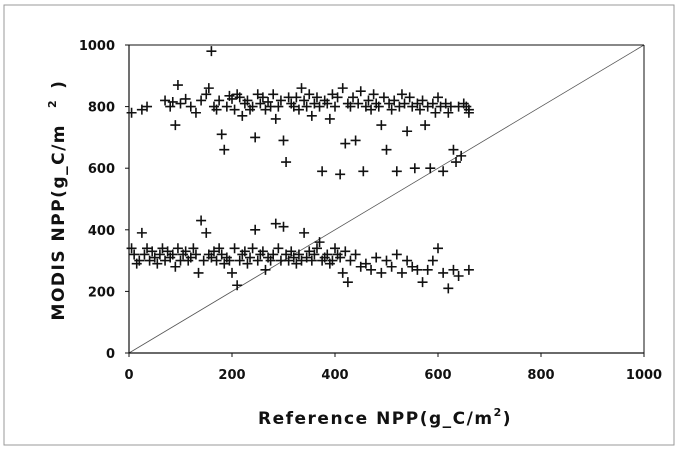 The image size is (679, 455). What do you see at coordinates (101, 231) in the screenshot?
I see `y-tick-label: 400` at bounding box center [101, 231].